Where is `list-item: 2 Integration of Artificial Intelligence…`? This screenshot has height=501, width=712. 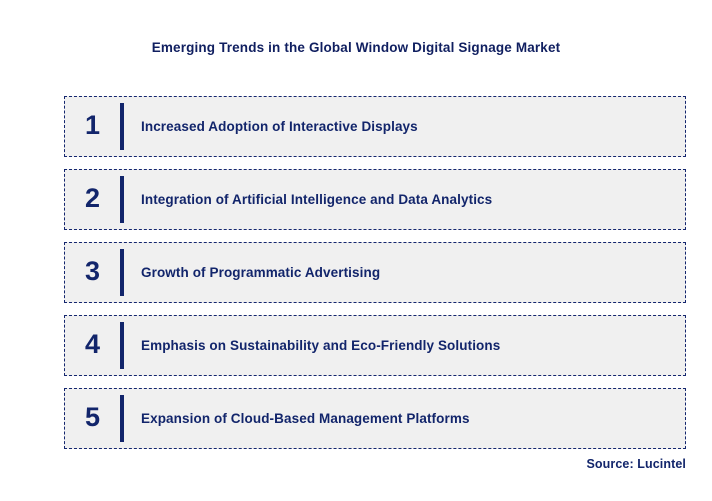
list-item: 2 Integration of Artificial Intelligence… is located at coordinates (375, 199).